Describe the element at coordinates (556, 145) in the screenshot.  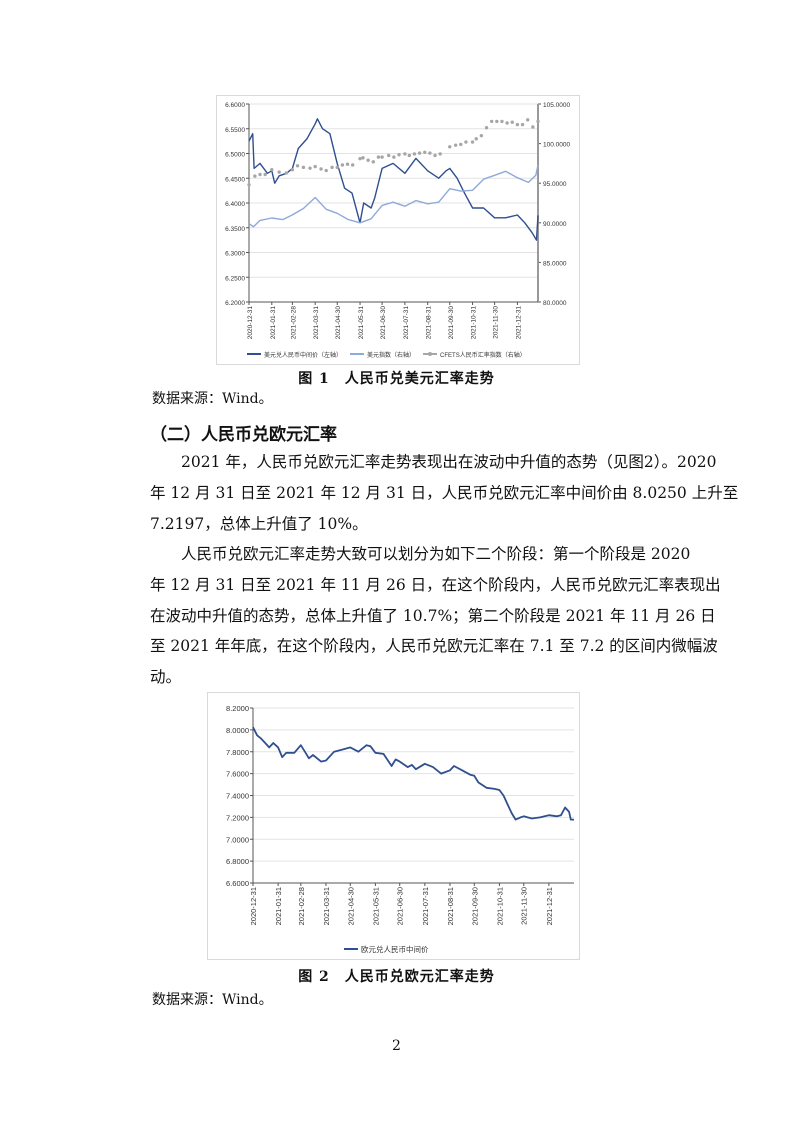
I see `y2-tick-label: 100.0000` at that location.